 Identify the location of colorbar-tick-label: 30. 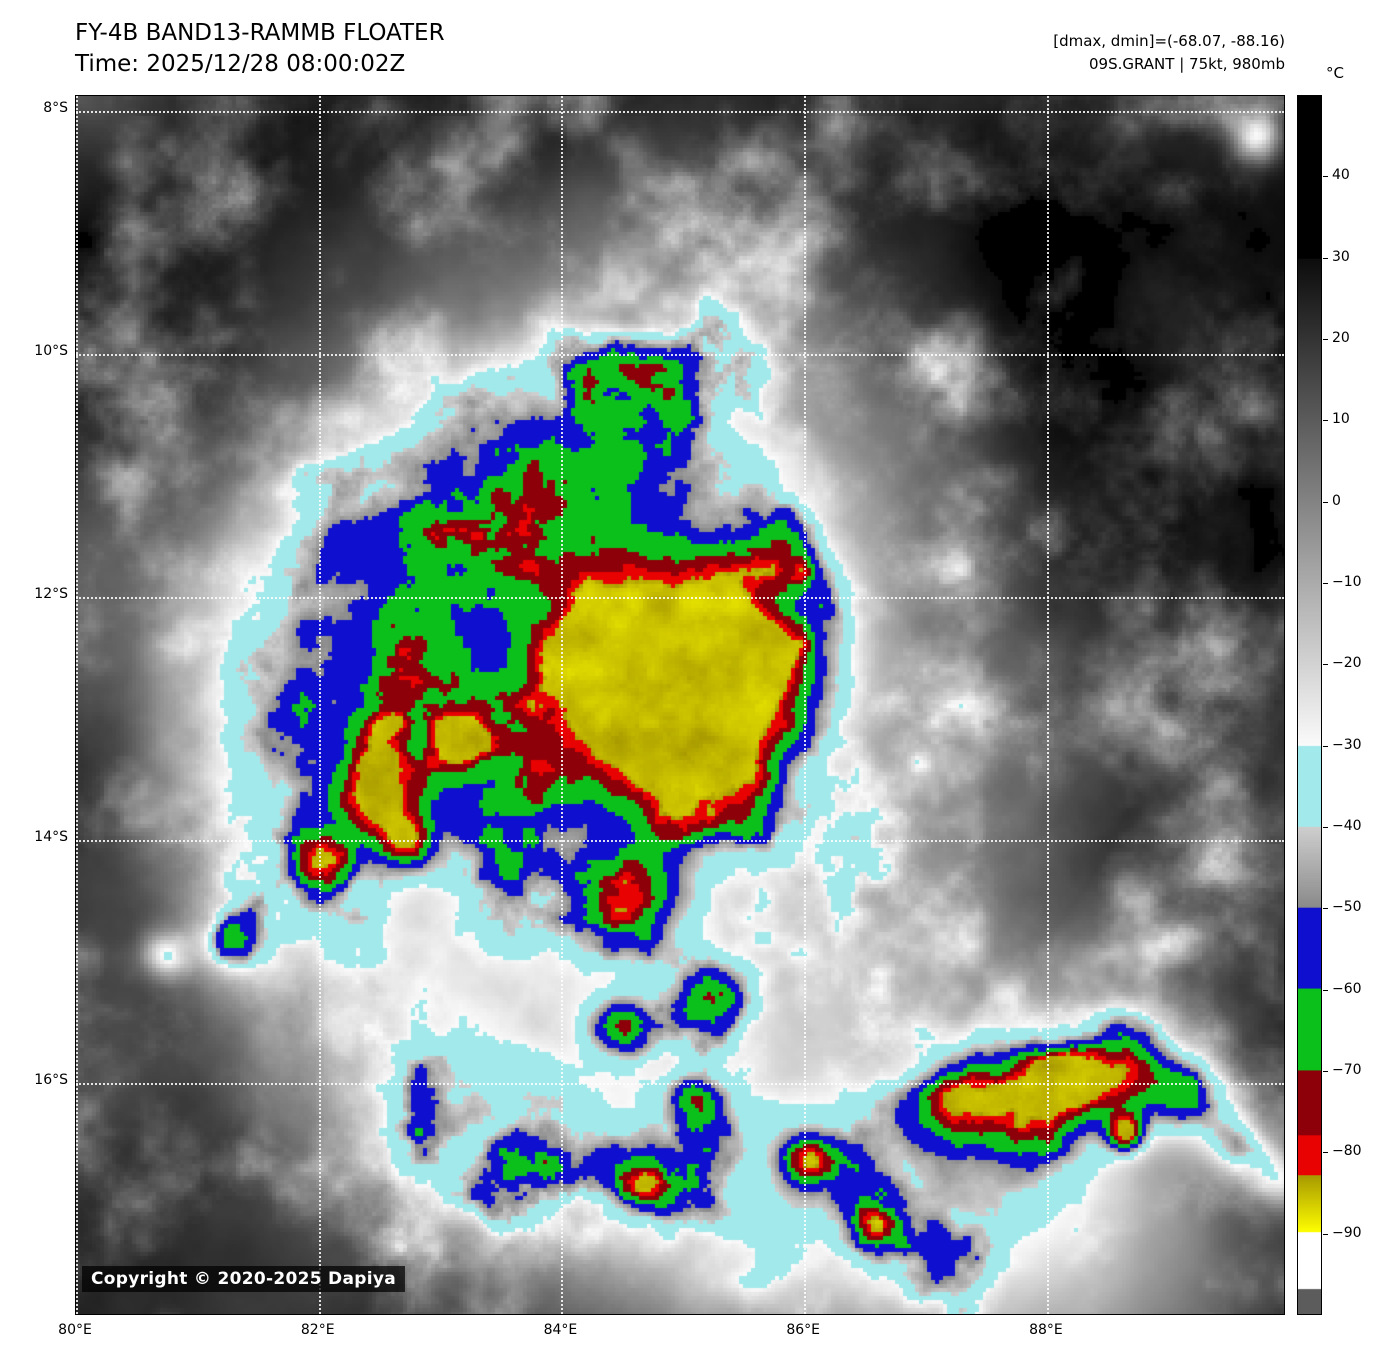
(1341, 256).